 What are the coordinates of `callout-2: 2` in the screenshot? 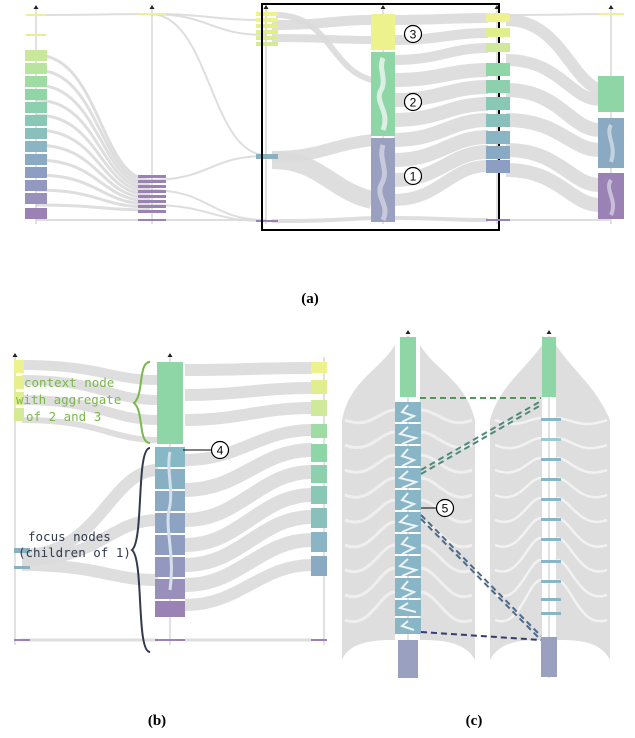 It's located at (413, 102).